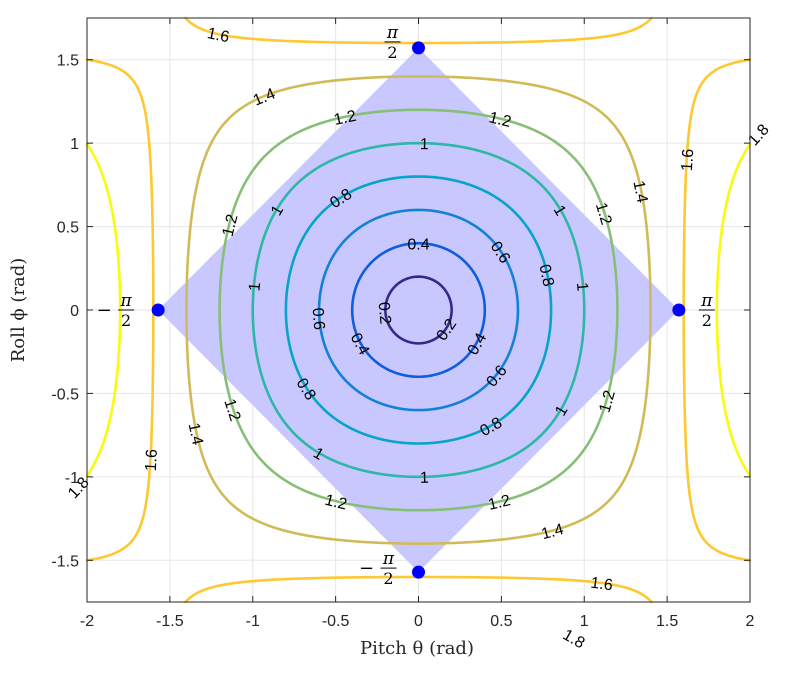 The height and width of the screenshot is (676, 789). I want to click on y-tick-label: 1.5, so click(68, 61).